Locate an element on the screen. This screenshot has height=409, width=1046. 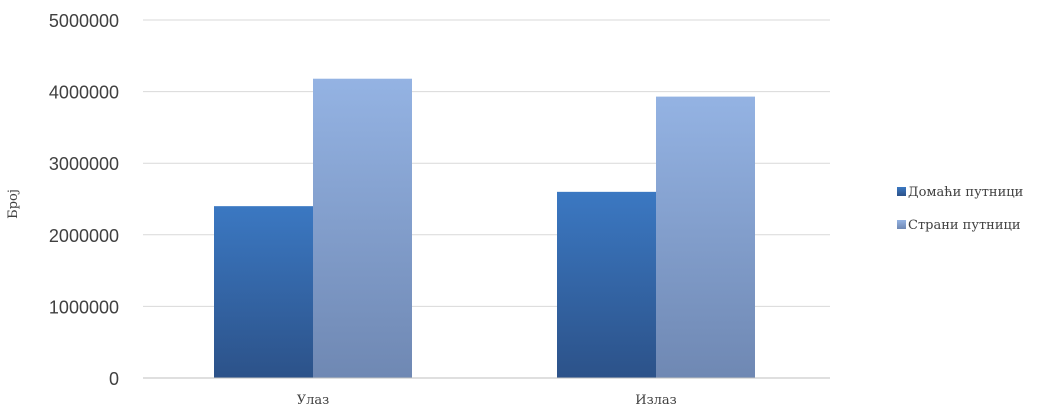
y-tick-label: 2000000 is located at coordinates (84, 236).